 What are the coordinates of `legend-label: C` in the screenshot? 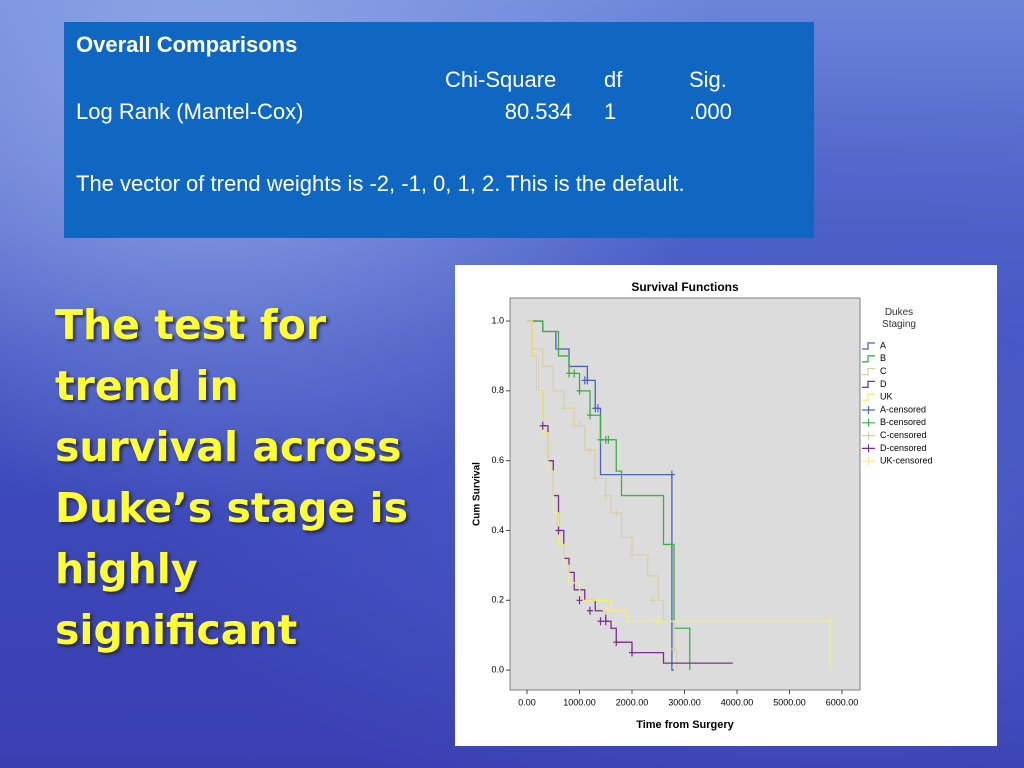 It's located at (883, 371).